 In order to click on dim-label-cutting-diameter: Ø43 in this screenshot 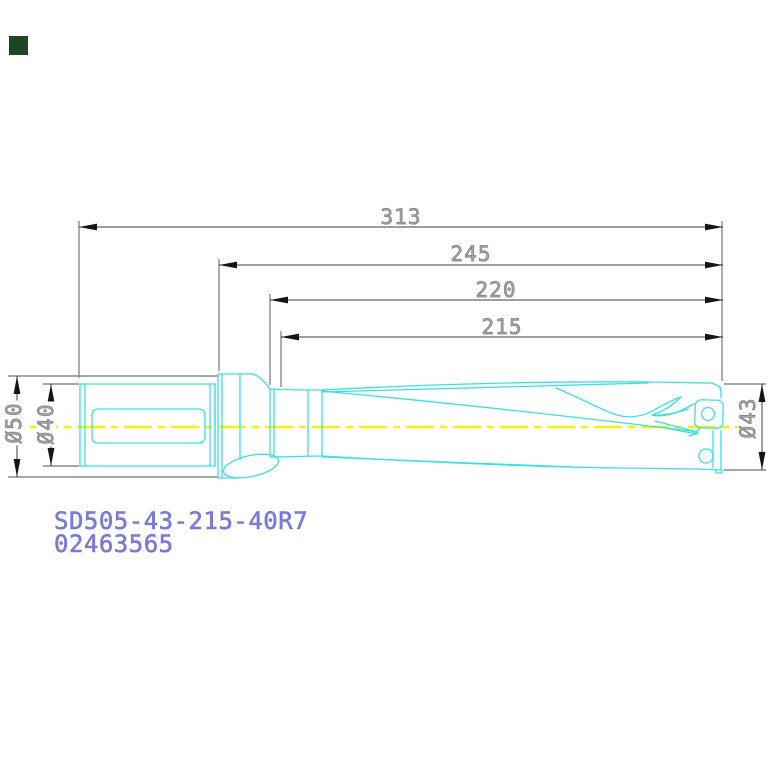, I will do `click(748, 418)`.